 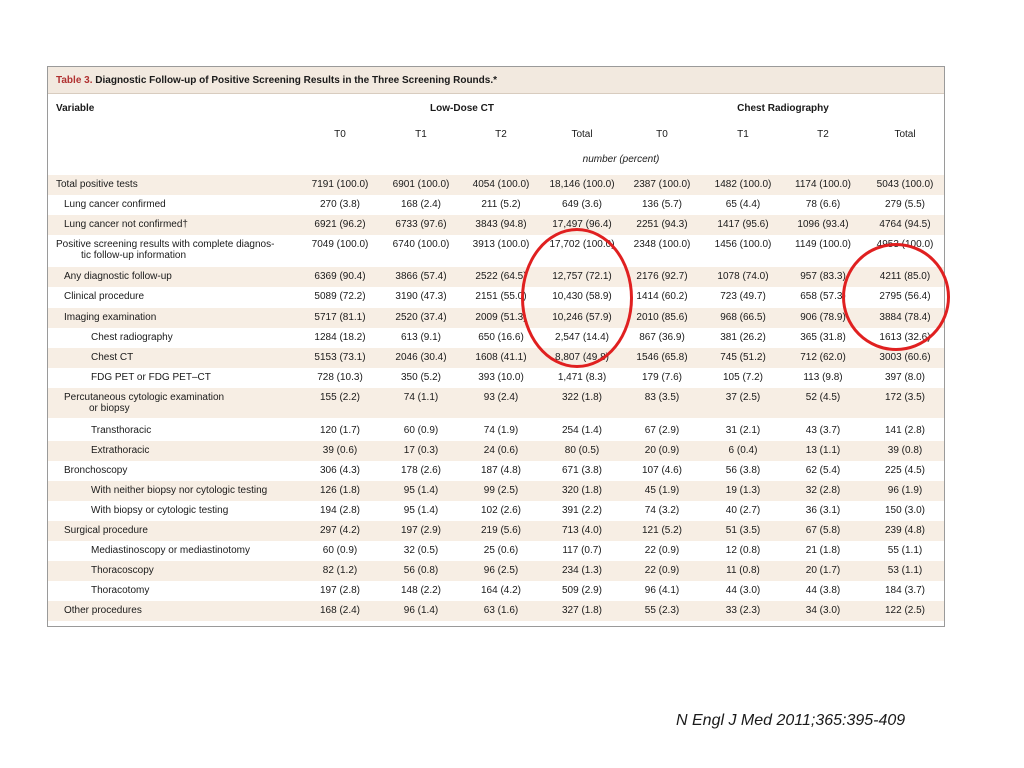 I want to click on row-label: Chest radiography, so click(x=132, y=337).